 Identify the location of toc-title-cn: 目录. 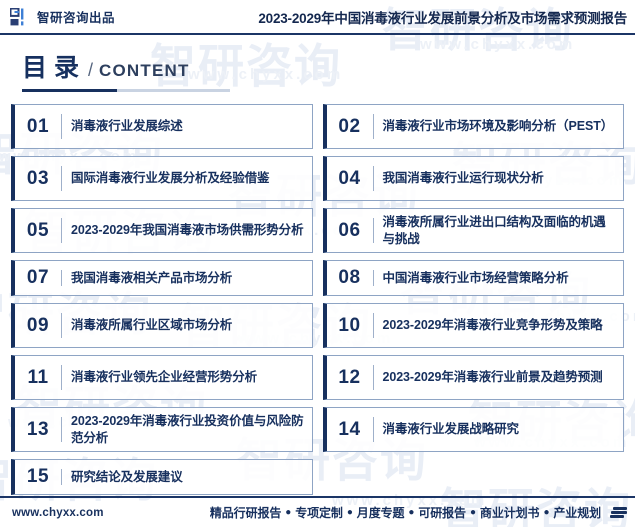
(54, 68).